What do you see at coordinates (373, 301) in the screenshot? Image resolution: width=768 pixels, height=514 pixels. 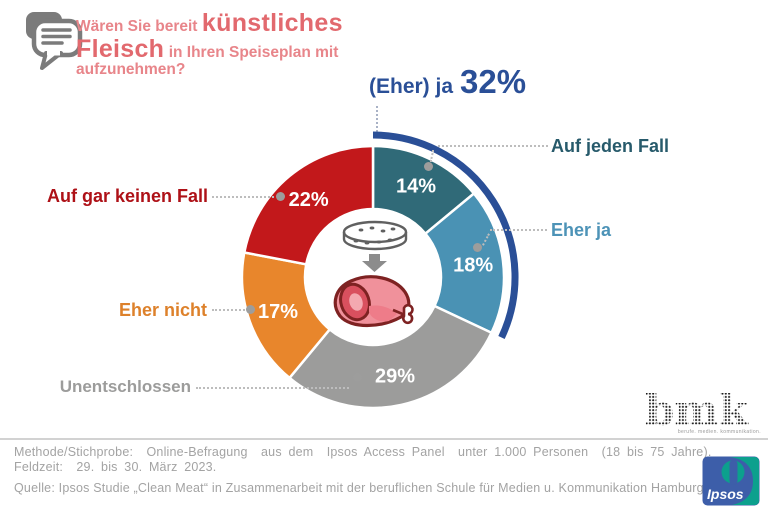 I see `meat-icon` at bounding box center [373, 301].